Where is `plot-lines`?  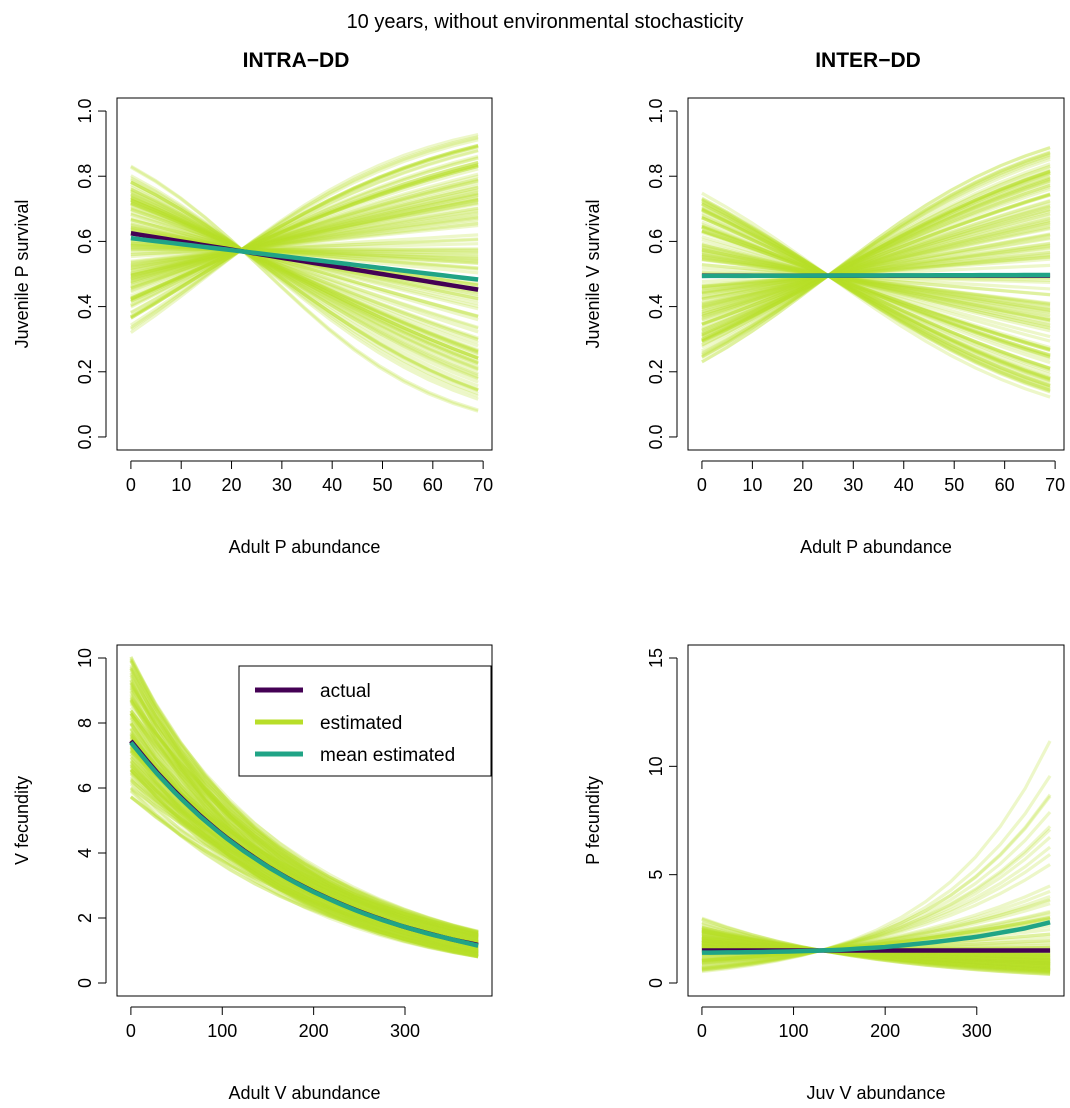 plot-lines is located at coordinates (876, 858).